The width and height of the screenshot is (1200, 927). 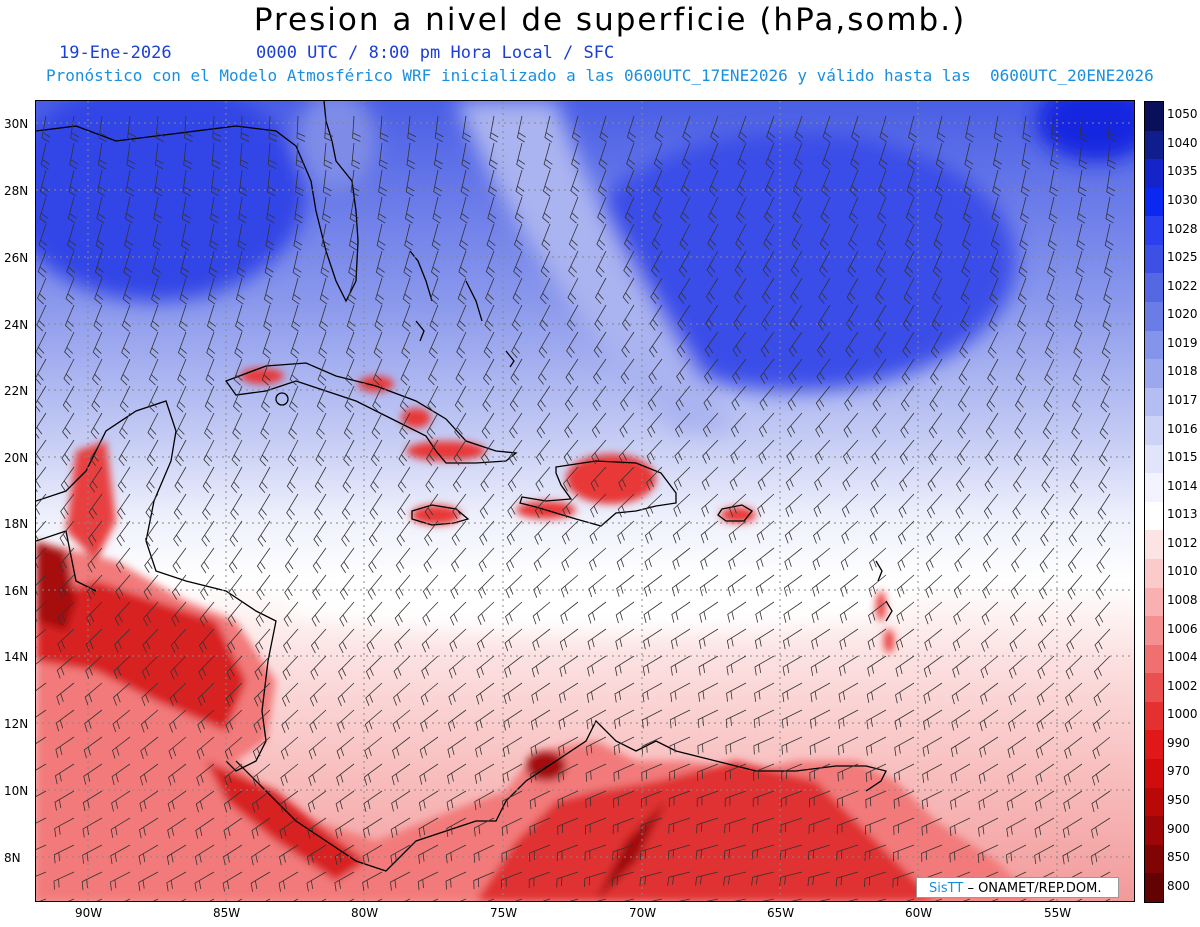 What do you see at coordinates (435, 53) in the screenshot?
I see `valid-time: 0000 UTC / 8:00 pm Hora Local / SFC` at bounding box center [435, 53].